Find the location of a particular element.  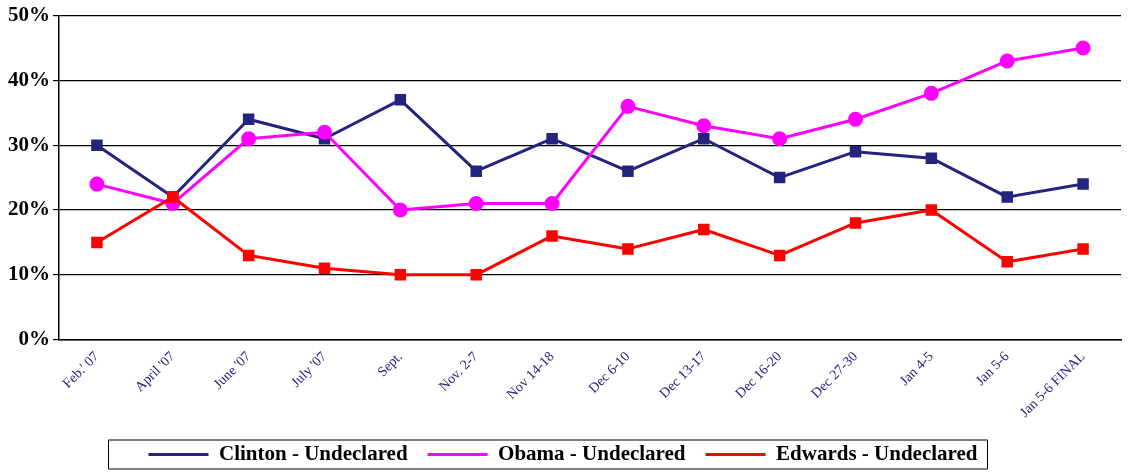

legend-label: Obama - Undeclared is located at coordinates (592, 452).